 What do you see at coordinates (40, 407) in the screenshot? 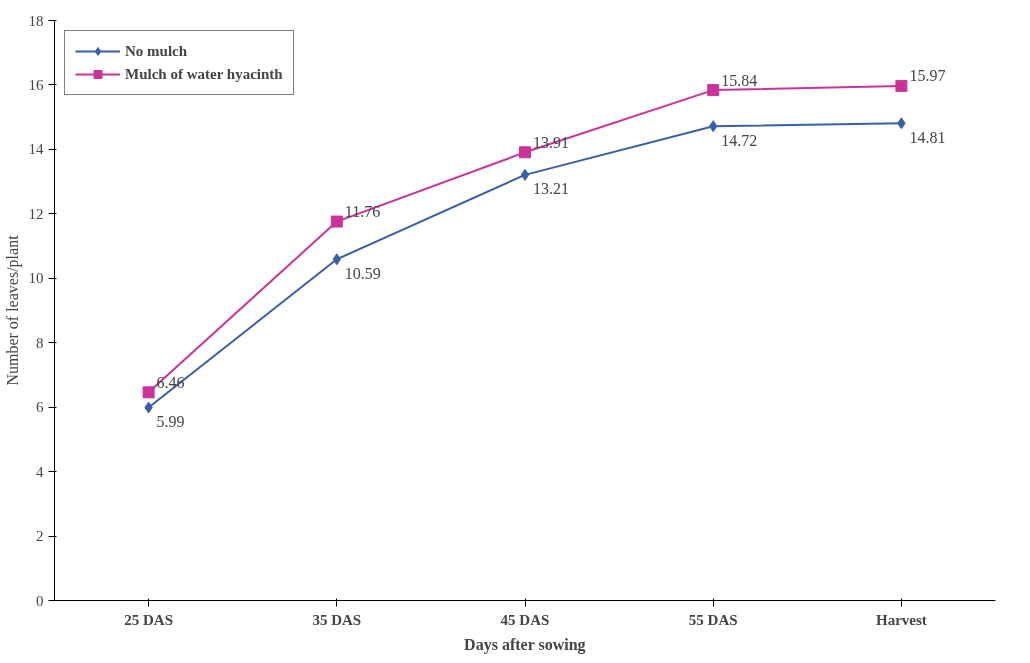
I see `y-tick-label: 6` at bounding box center [40, 407].